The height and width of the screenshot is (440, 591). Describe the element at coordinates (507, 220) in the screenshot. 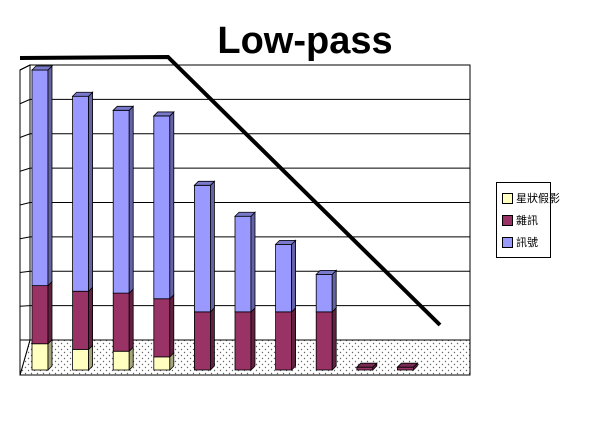

I see `legend-swatch-noise` at that location.